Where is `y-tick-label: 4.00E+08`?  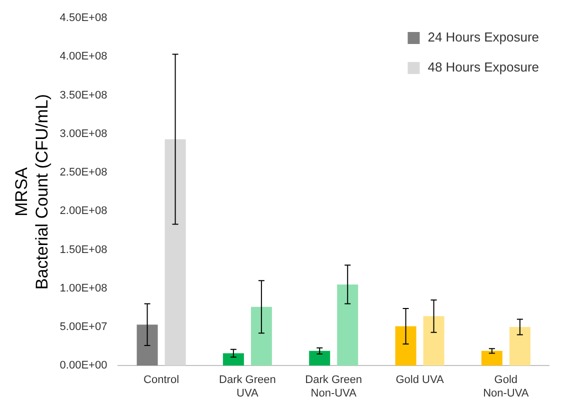
y-tick-label: 4.00E+08 is located at coordinates (84, 56).